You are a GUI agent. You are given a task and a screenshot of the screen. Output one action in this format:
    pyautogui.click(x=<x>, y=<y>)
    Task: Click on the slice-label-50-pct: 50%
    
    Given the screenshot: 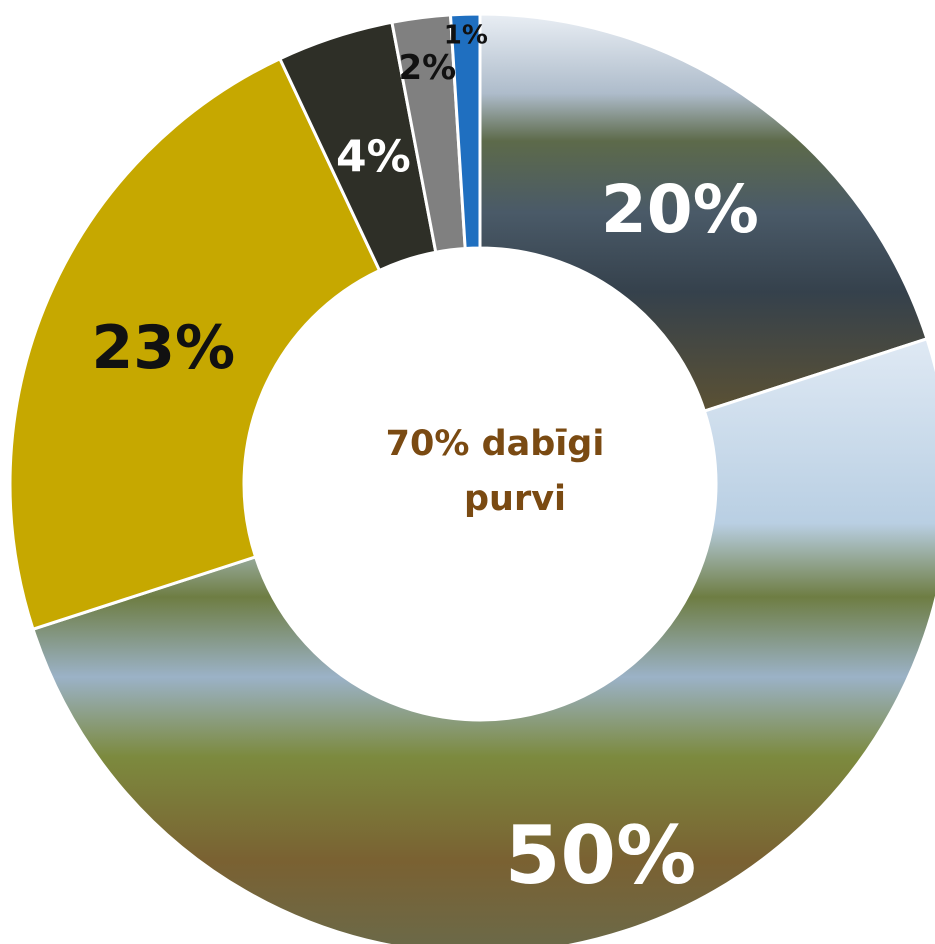 What is the action you would take?
    pyautogui.click(x=600, y=855)
    